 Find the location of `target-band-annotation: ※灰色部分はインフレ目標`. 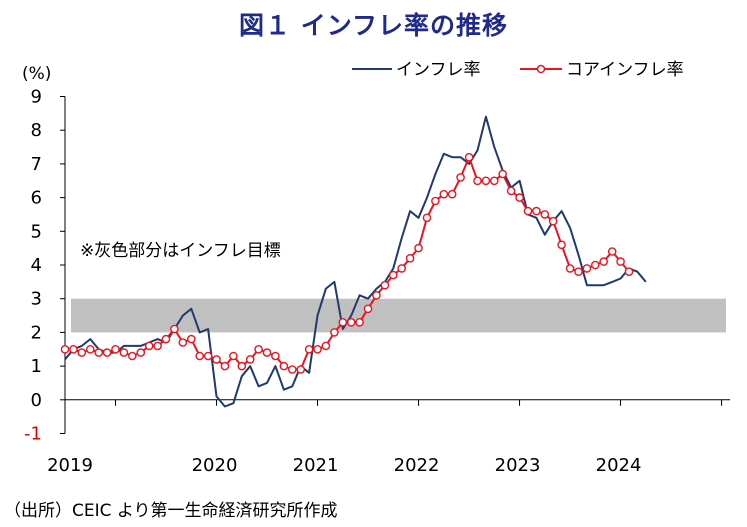

target-band-annotation: ※灰色部分はインフレ目標 is located at coordinates (180, 251).